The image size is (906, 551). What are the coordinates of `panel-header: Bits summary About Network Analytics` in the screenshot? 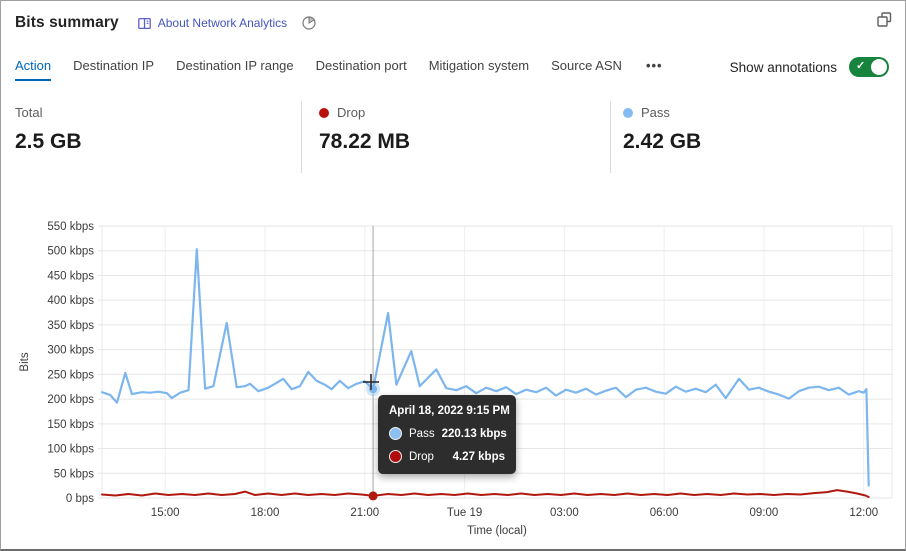 It's located at (166, 23).